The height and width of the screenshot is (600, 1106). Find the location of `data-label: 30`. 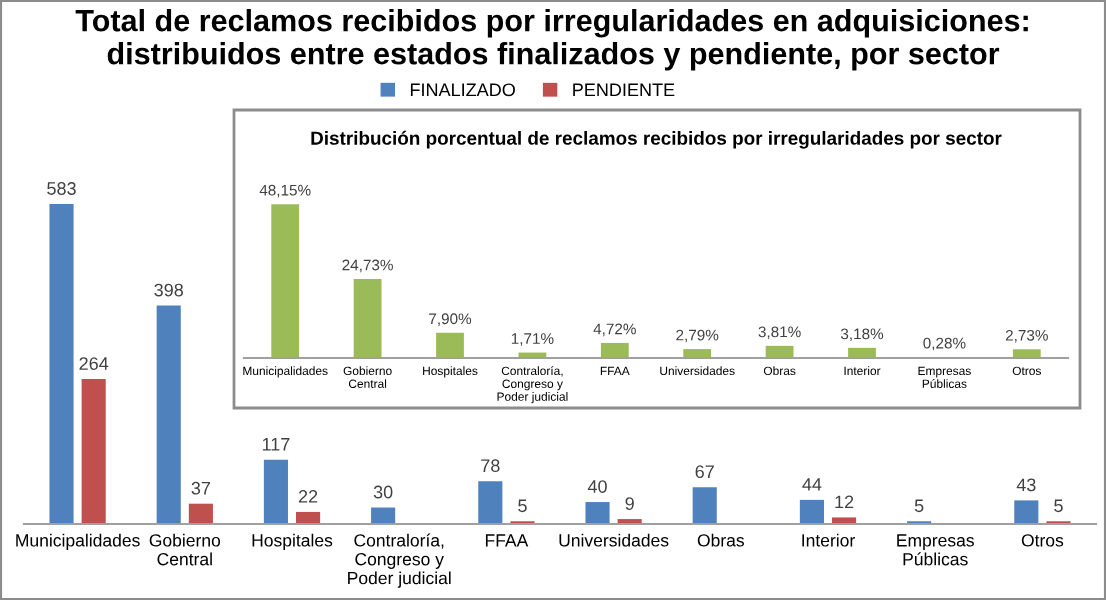

data-label: 30 is located at coordinates (383, 492).